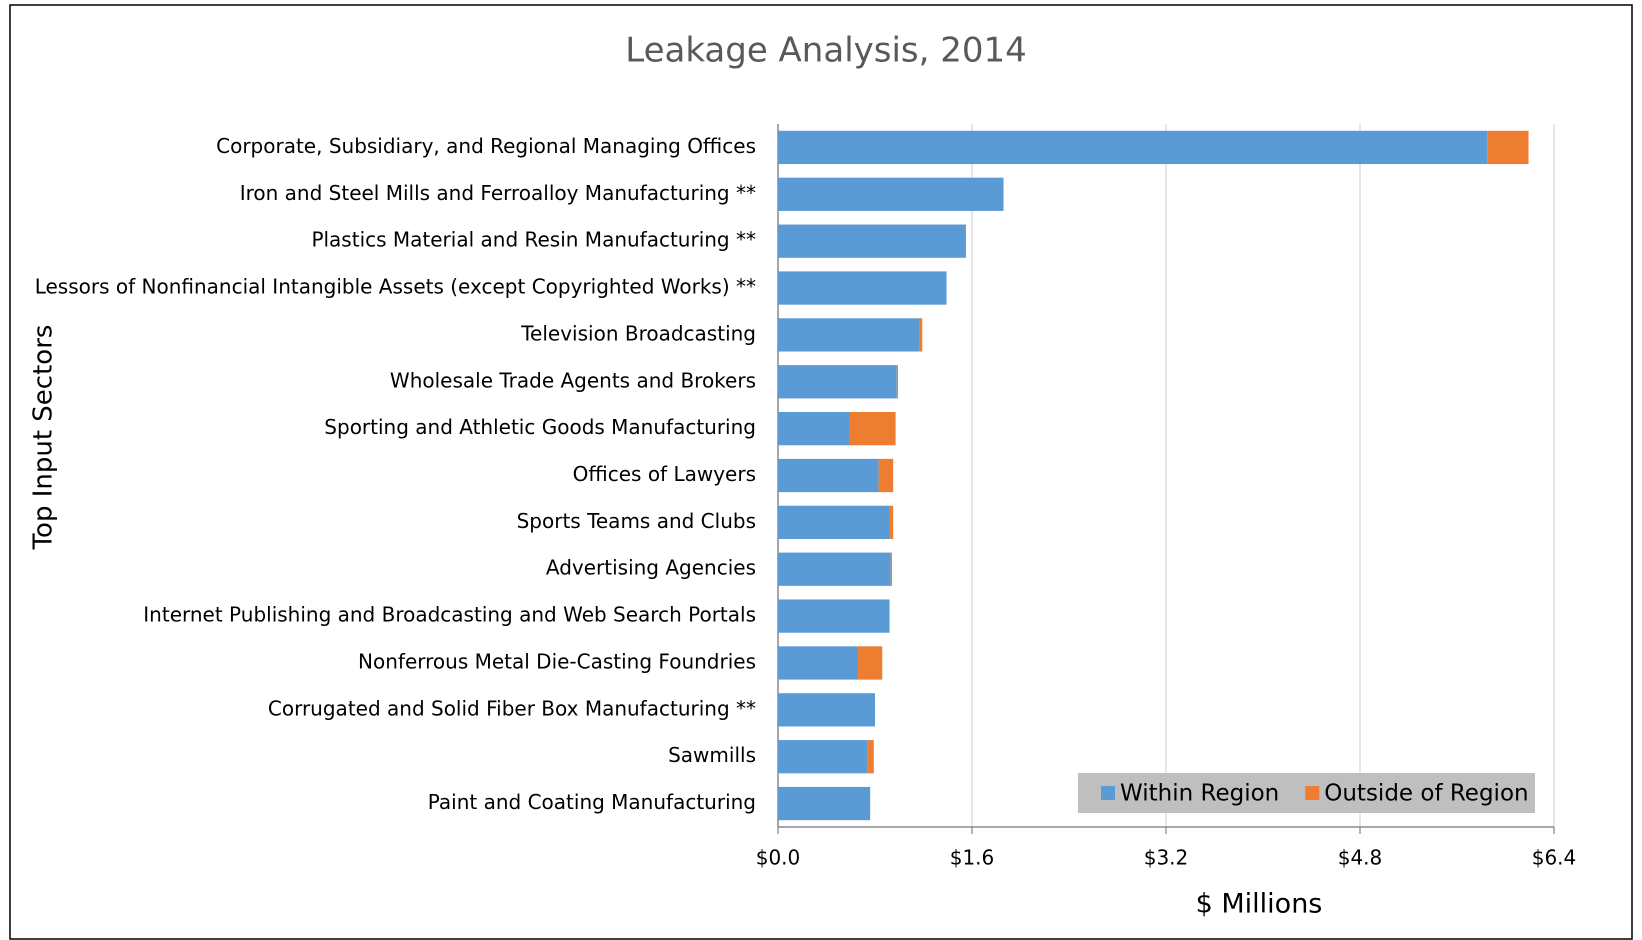 The width and height of the screenshot is (1642, 940). Describe the element at coordinates (712, 755) in the screenshot. I see `y-tick-label: Sawmills` at that location.